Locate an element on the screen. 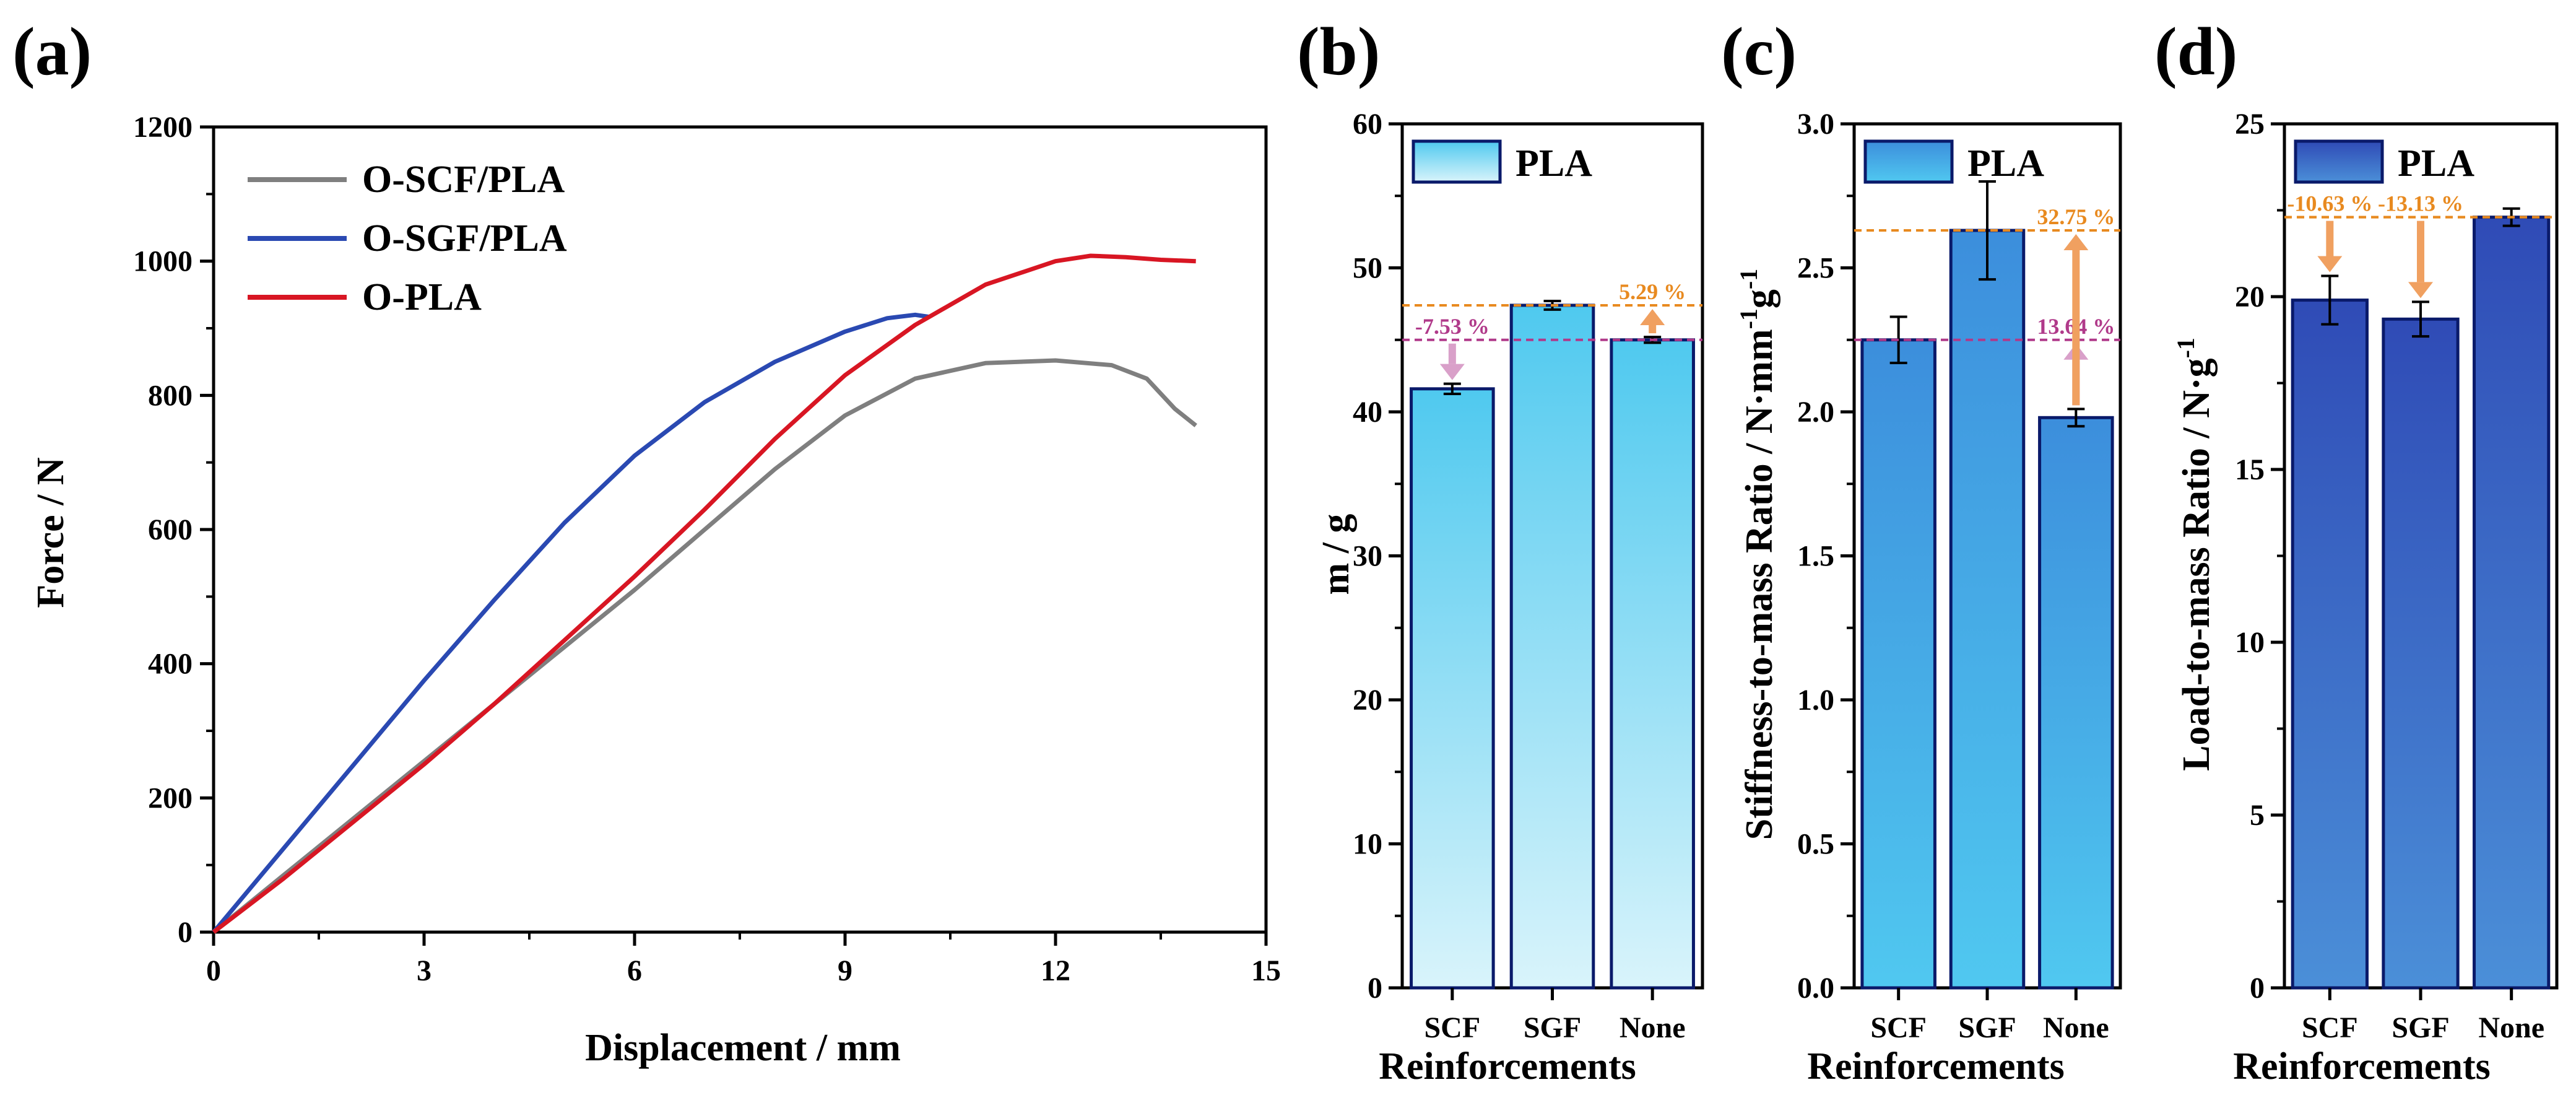  x-tick-label-a: 9 is located at coordinates (845, 971).